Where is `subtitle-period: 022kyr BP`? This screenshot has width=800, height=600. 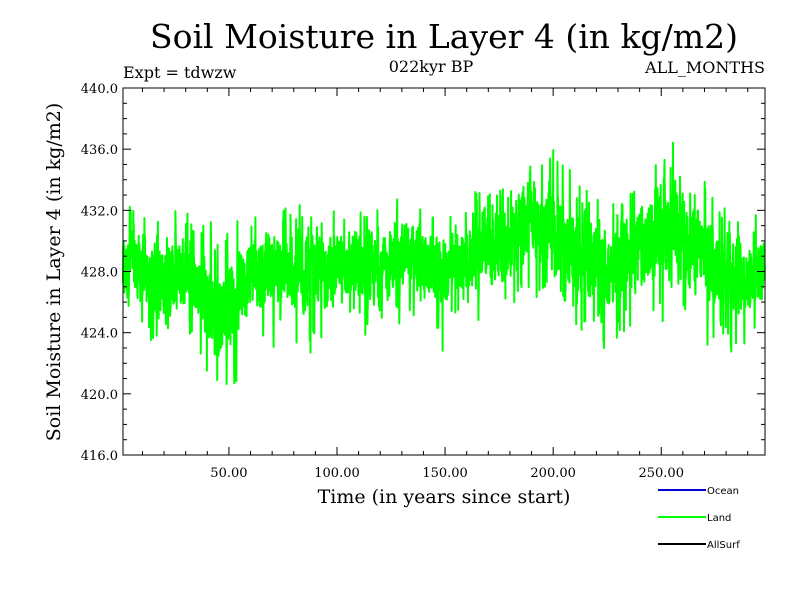
subtitle-period: 022kyr BP is located at coordinates (431, 66).